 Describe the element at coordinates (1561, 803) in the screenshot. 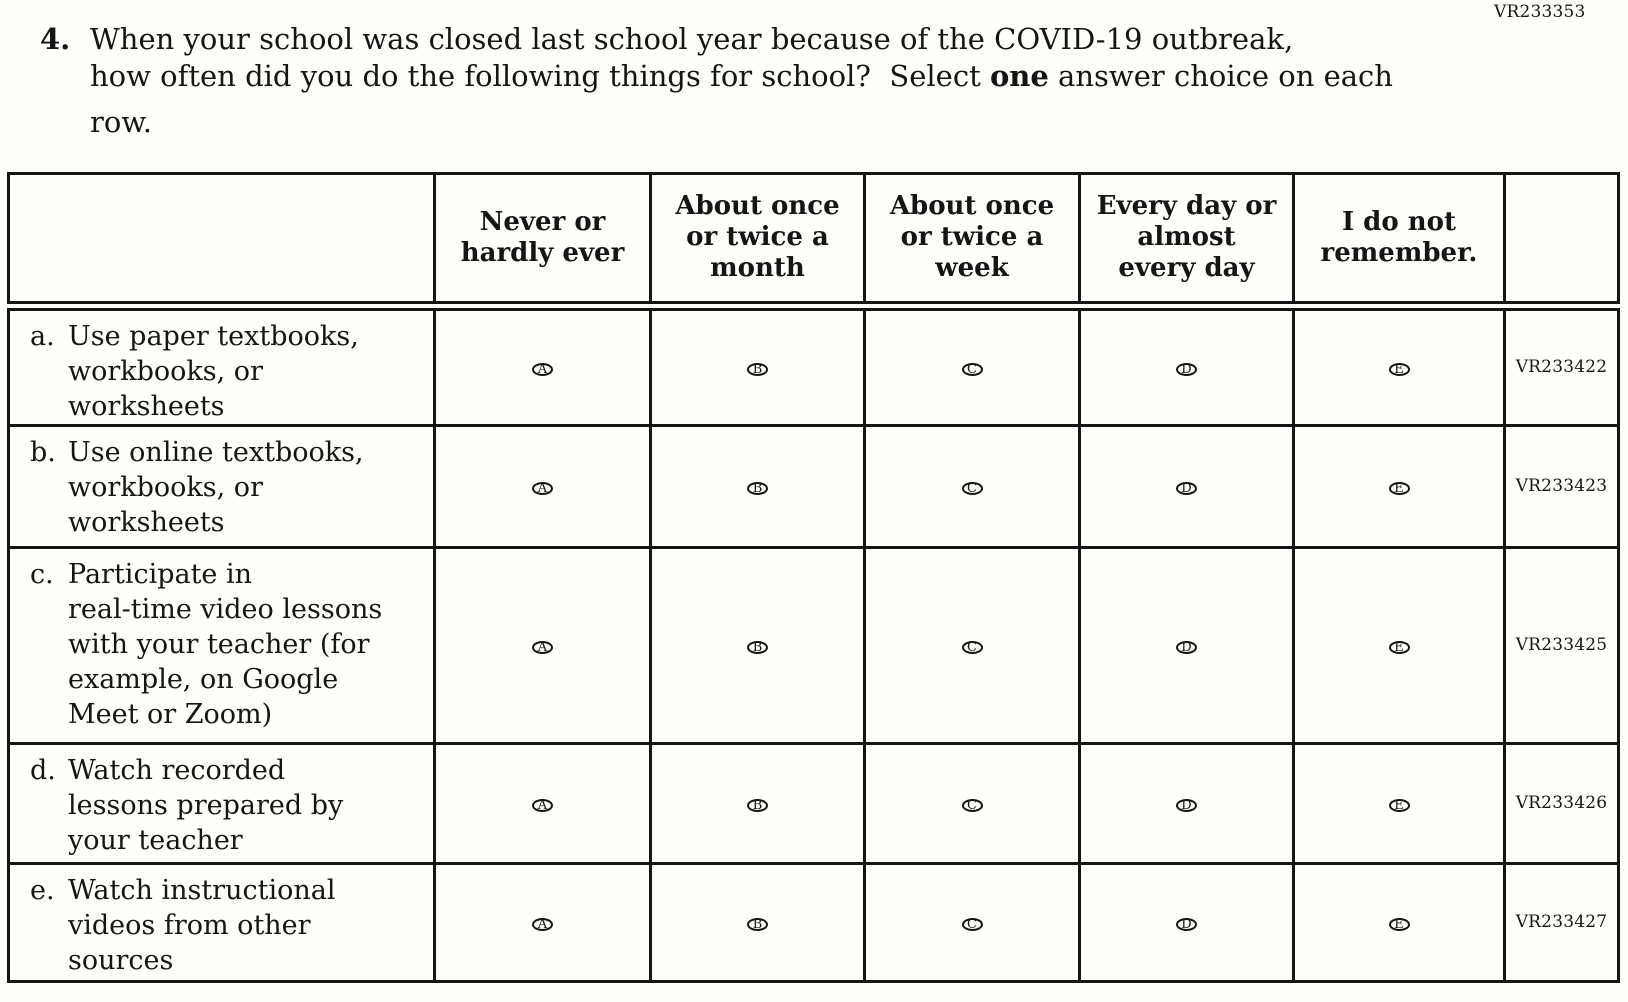

I see `row-d-vr-code: VR233426` at that location.